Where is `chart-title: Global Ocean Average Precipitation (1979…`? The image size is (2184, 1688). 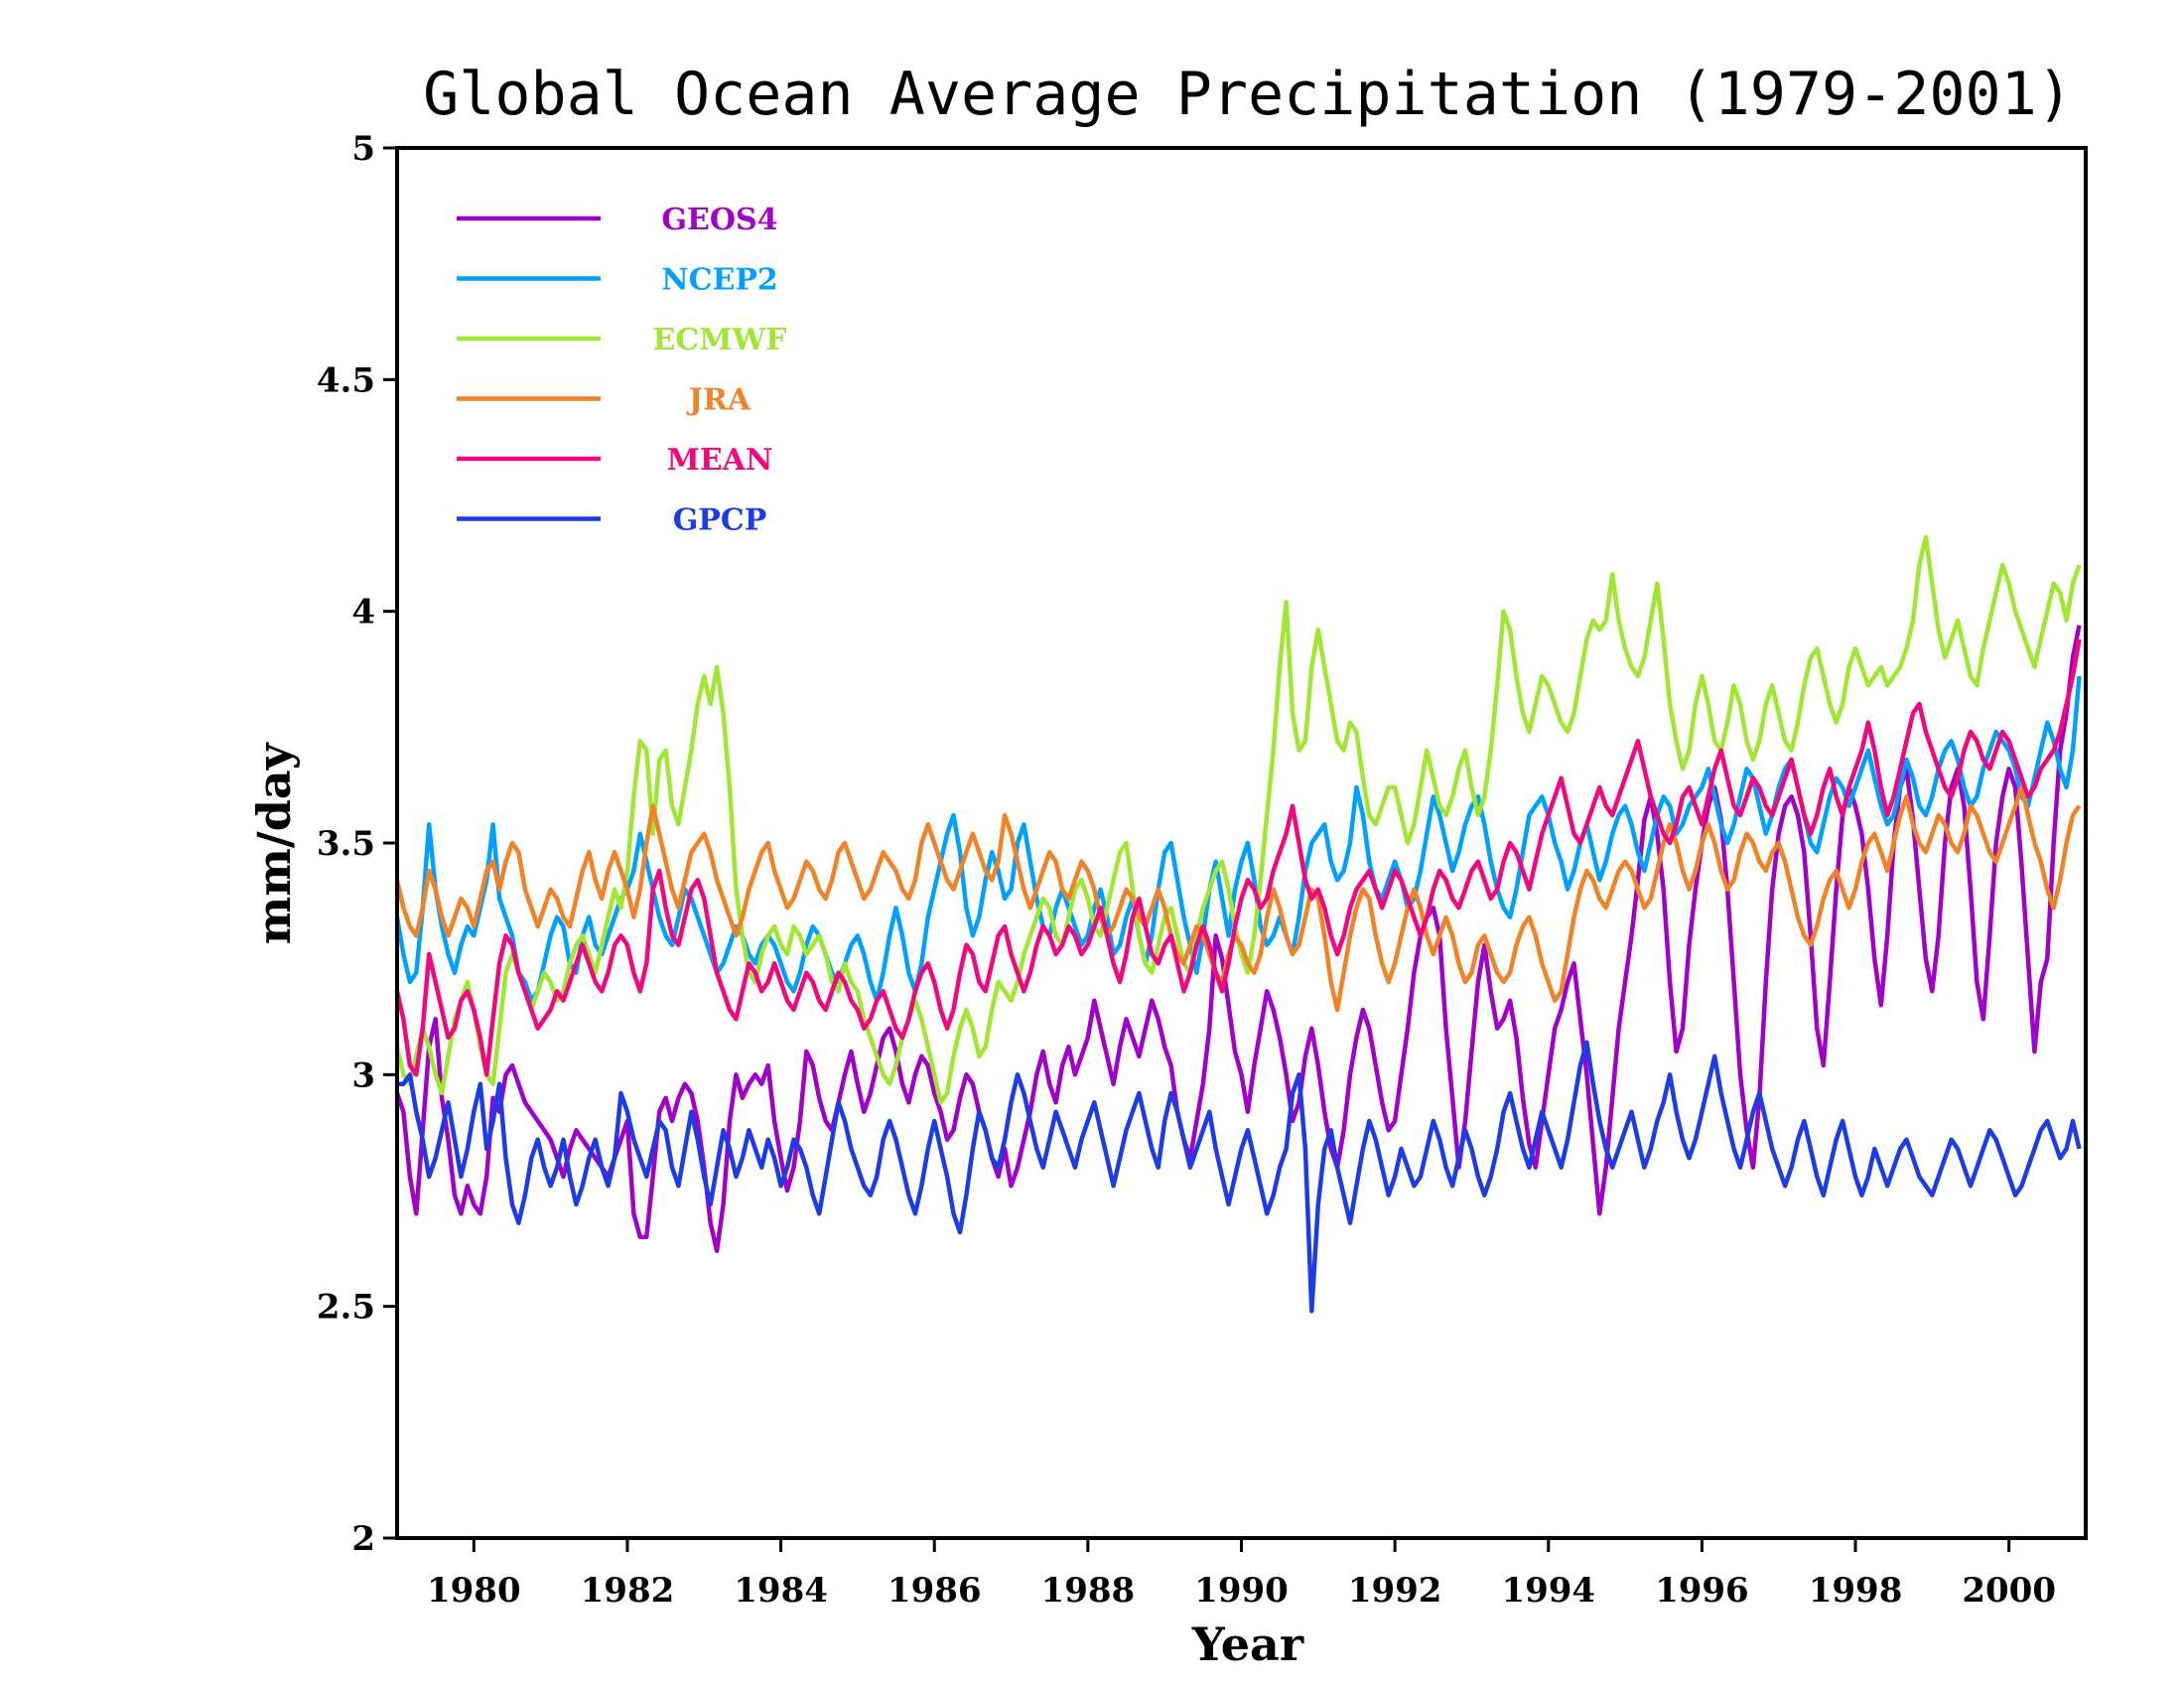 chart-title: Global Ocean Average Precipitation (1979… is located at coordinates (1248, 94).